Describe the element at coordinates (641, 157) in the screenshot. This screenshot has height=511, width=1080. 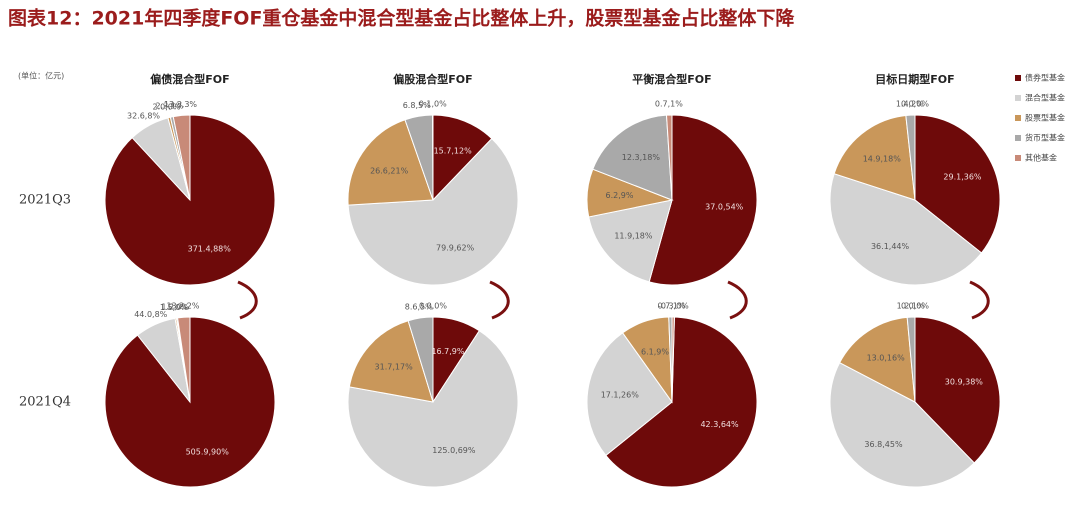
I see `data-label: 12.3,18%` at that location.